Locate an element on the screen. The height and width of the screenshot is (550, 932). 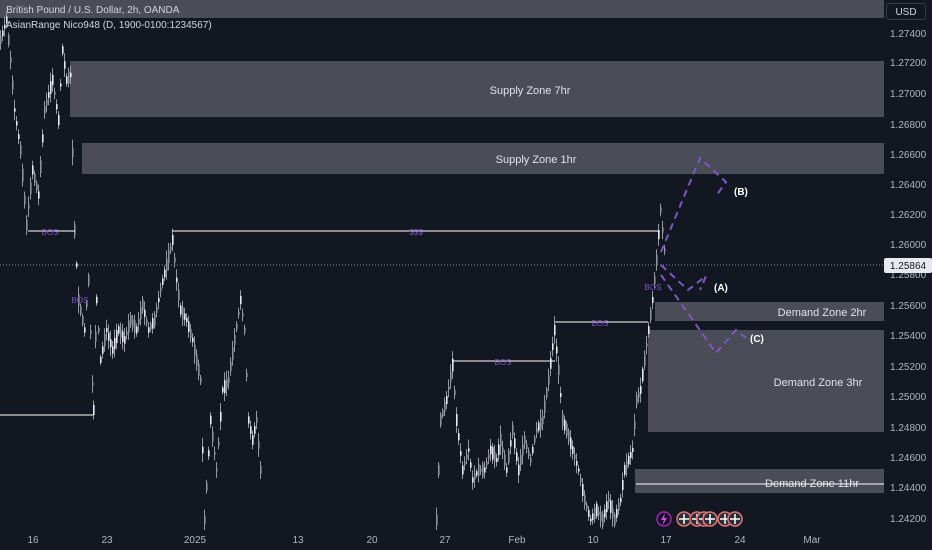
price-tick-label: 1.26000 is located at coordinates (908, 245).